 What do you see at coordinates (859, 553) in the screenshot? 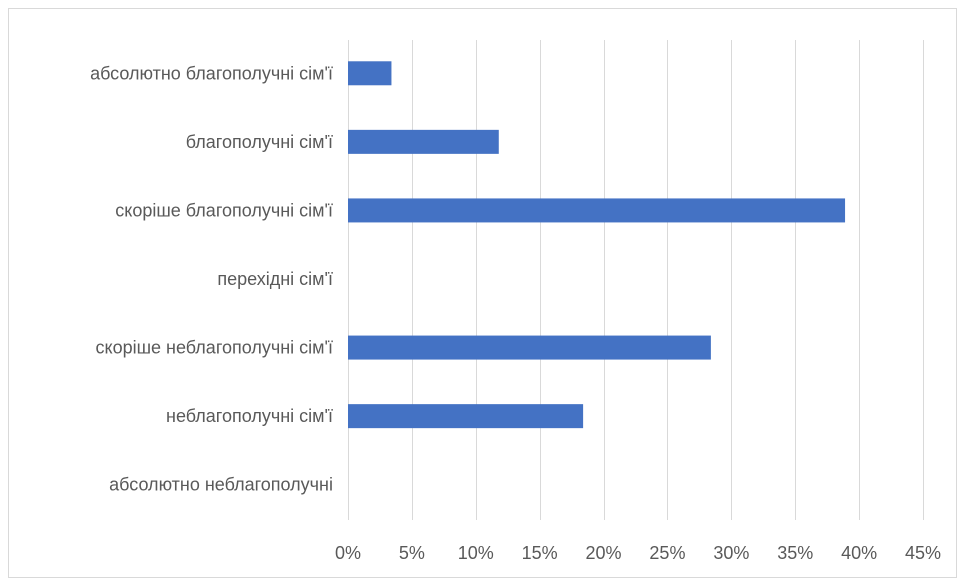
I see `x-tick-label: 40%` at bounding box center [859, 553].